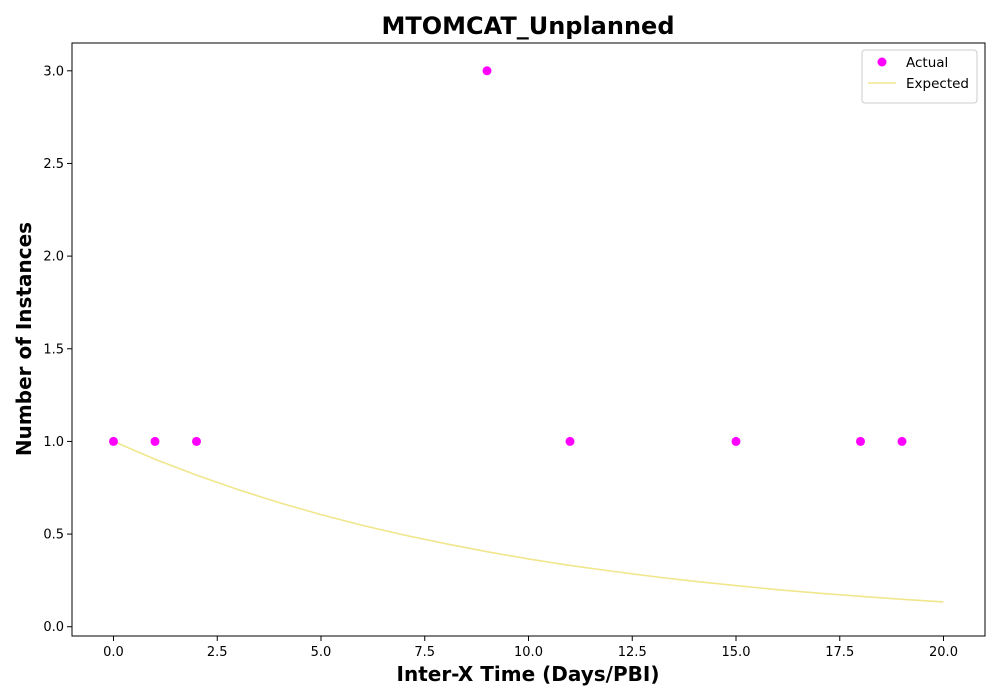  Describe the element at coordinates (321, 652) in the screenshot. I see `x-tick-label: 5.0` at that location.